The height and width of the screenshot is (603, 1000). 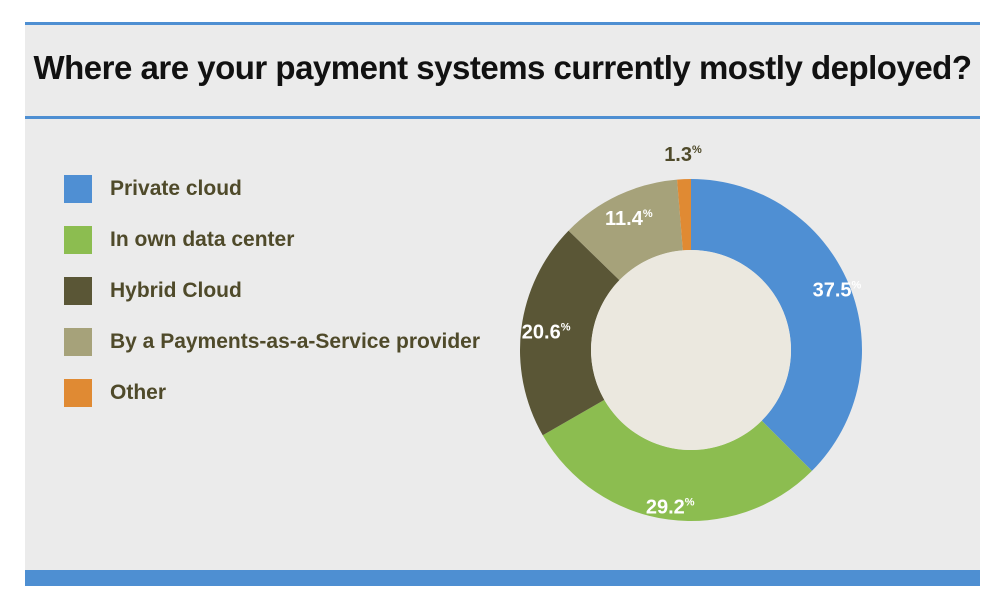 I want to click on legend-label: Other, so click(x=138, y=392).